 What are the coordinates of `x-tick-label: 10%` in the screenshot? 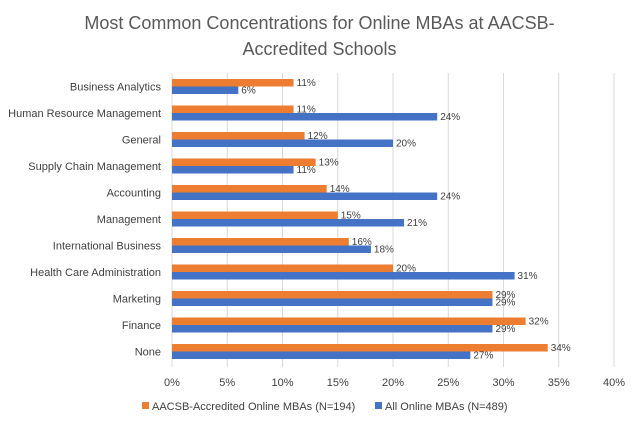 It's located at (282, 383).